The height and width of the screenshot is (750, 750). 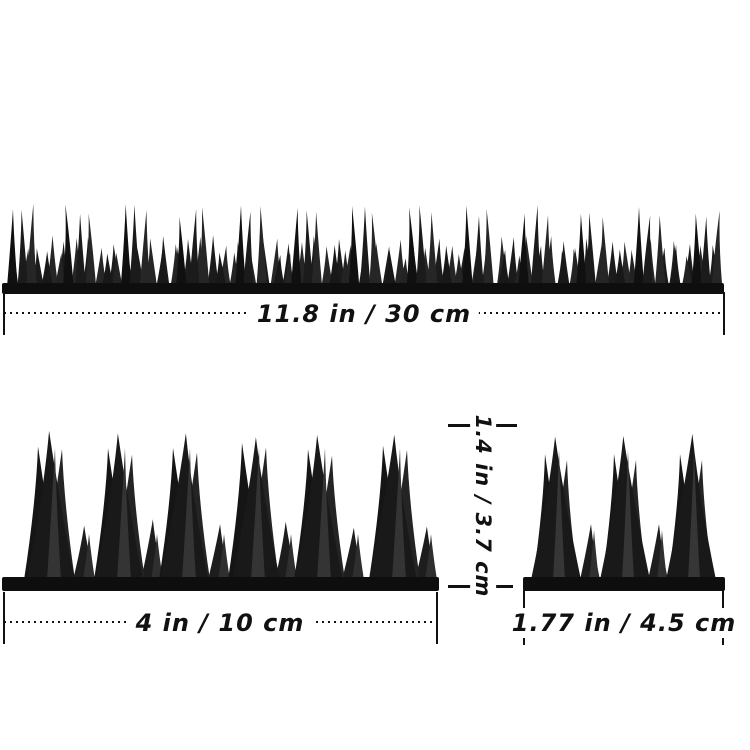 I want to click on measure-label-height: 1.4 in / 3.7 cm, so click(x=483, y=506).